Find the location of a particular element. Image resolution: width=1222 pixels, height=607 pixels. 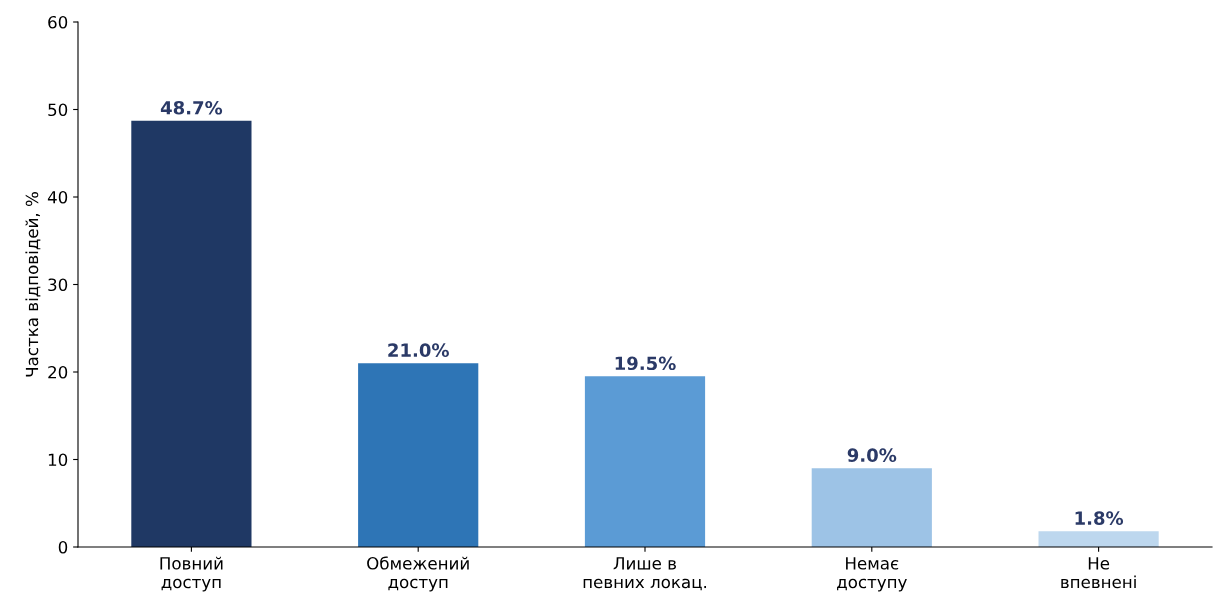

y-tick-label: 30 is located at coordinates (58, 285).